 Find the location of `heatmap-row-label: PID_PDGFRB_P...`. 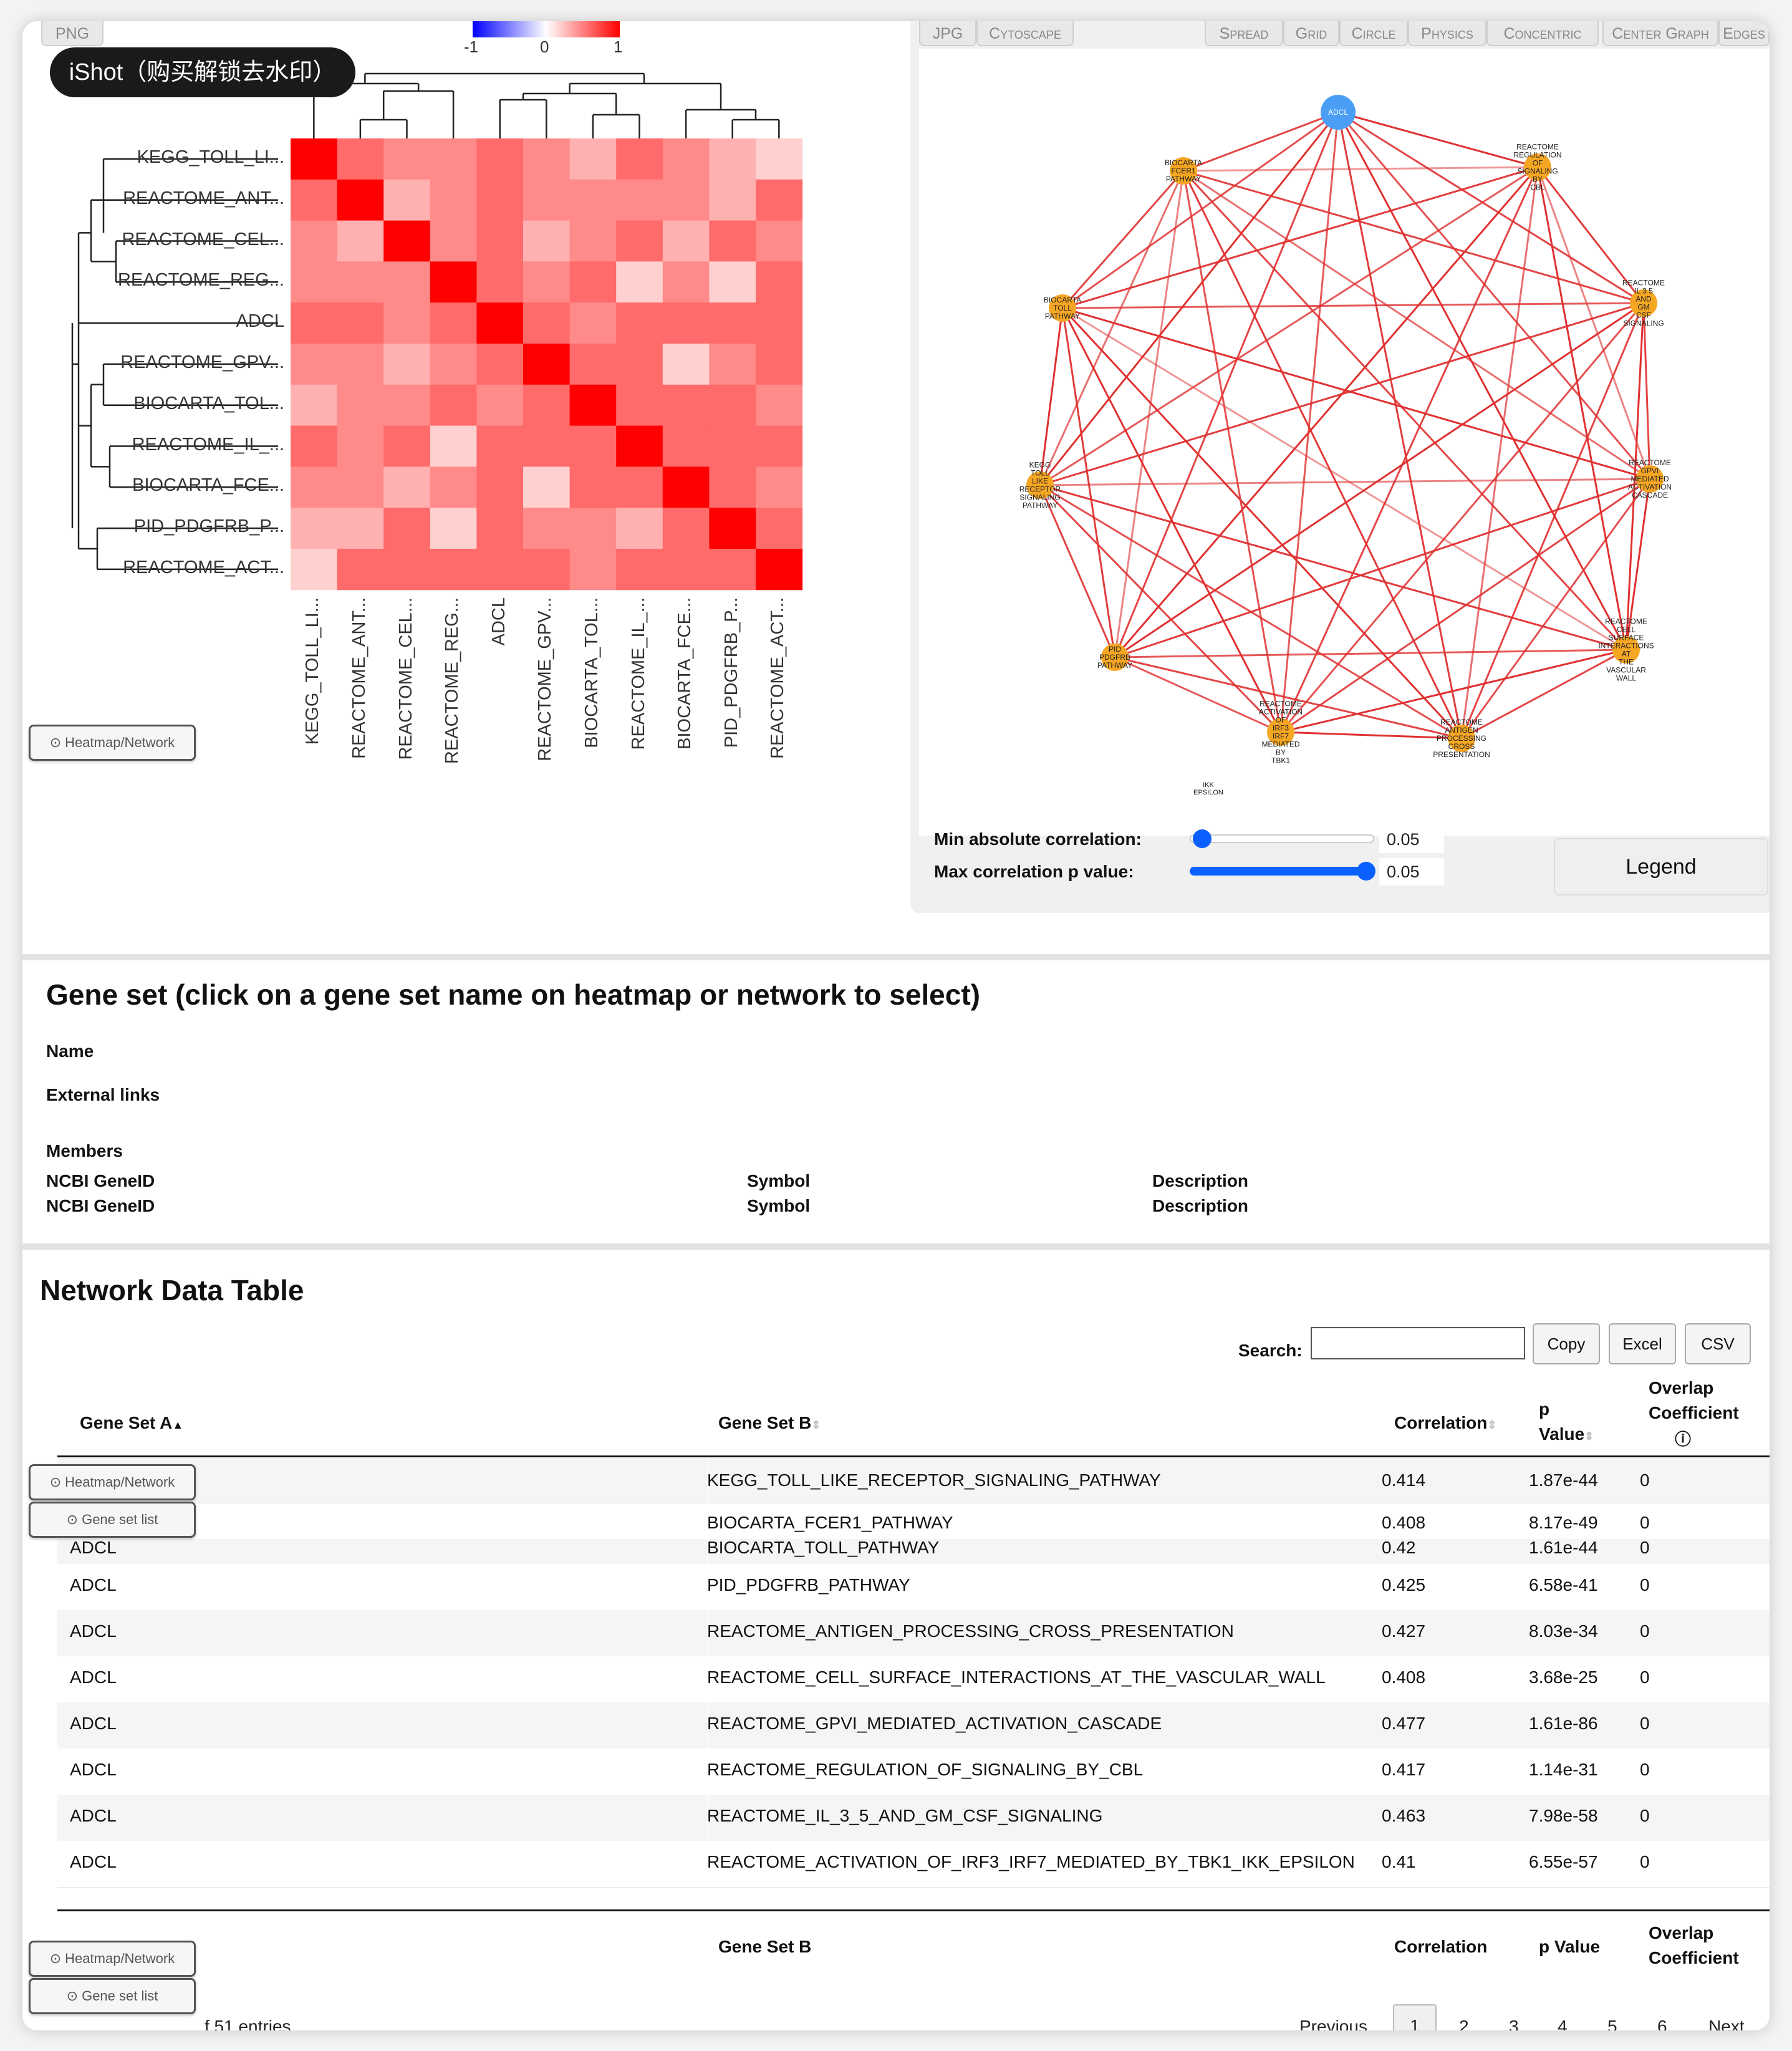

heatmap-row-label: PID_PDGFRB_P... is located at coordinates (208, 526).